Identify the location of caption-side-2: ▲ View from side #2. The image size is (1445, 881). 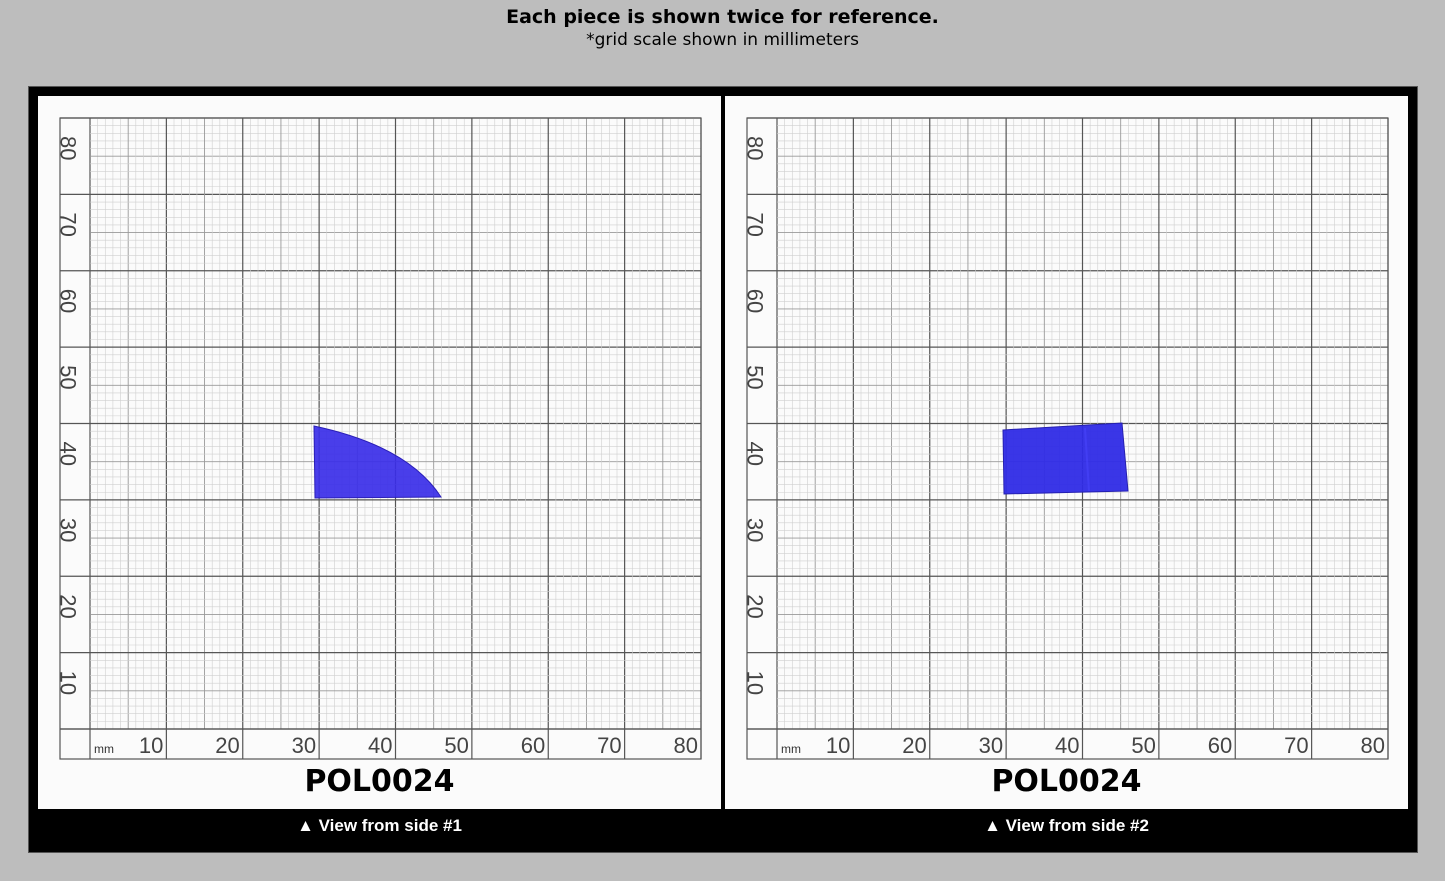
(1066, 825).